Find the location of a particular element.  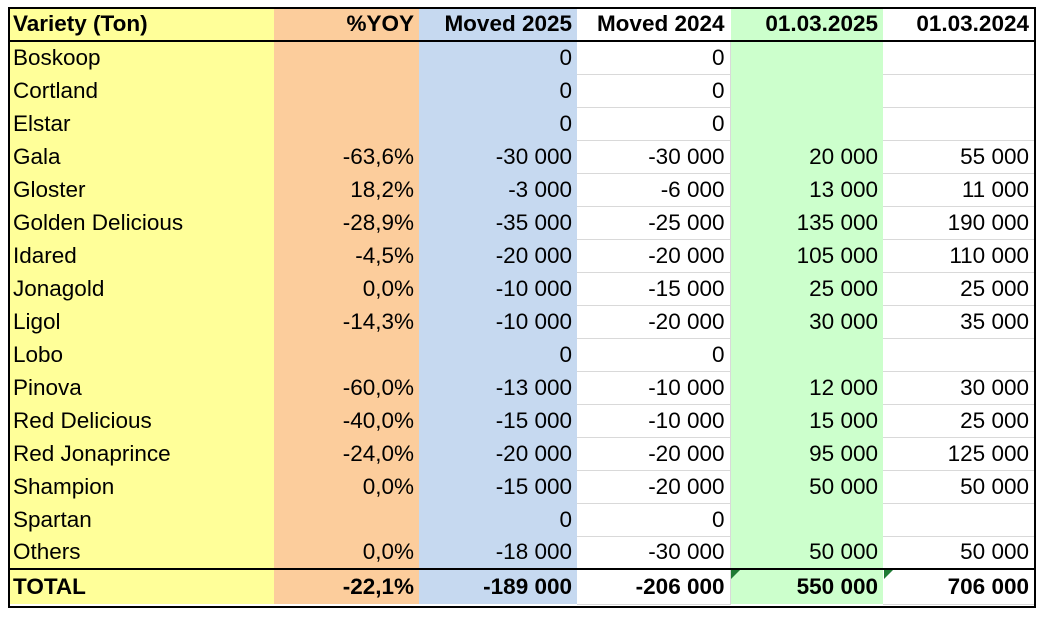

table-row: Gala -63,6% -30 000 -30 000 20 000 55 000 is located at coordinates (521, 157).